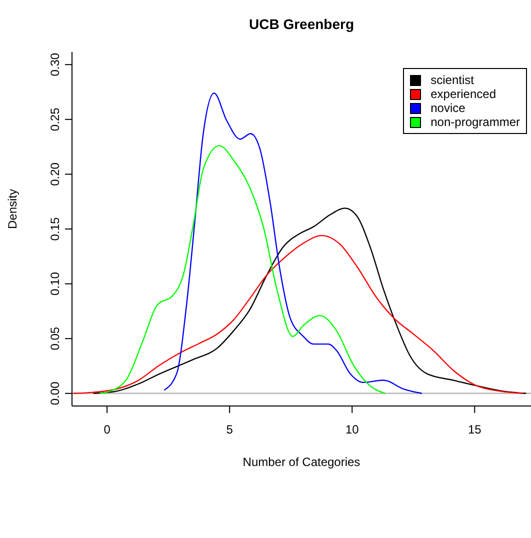  What do you see at coordinates (352, 429) in the screenshot?
I see `x-tick-label: 10` at bounding box center [352, 429].